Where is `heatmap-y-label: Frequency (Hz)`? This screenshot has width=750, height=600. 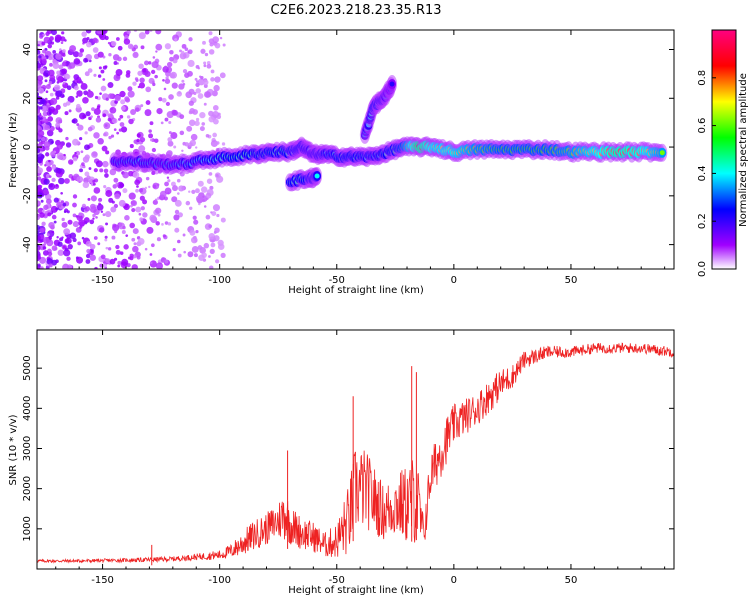 heatmap-y-label: Frequency (Hz) is located at coordinates (13, 150).